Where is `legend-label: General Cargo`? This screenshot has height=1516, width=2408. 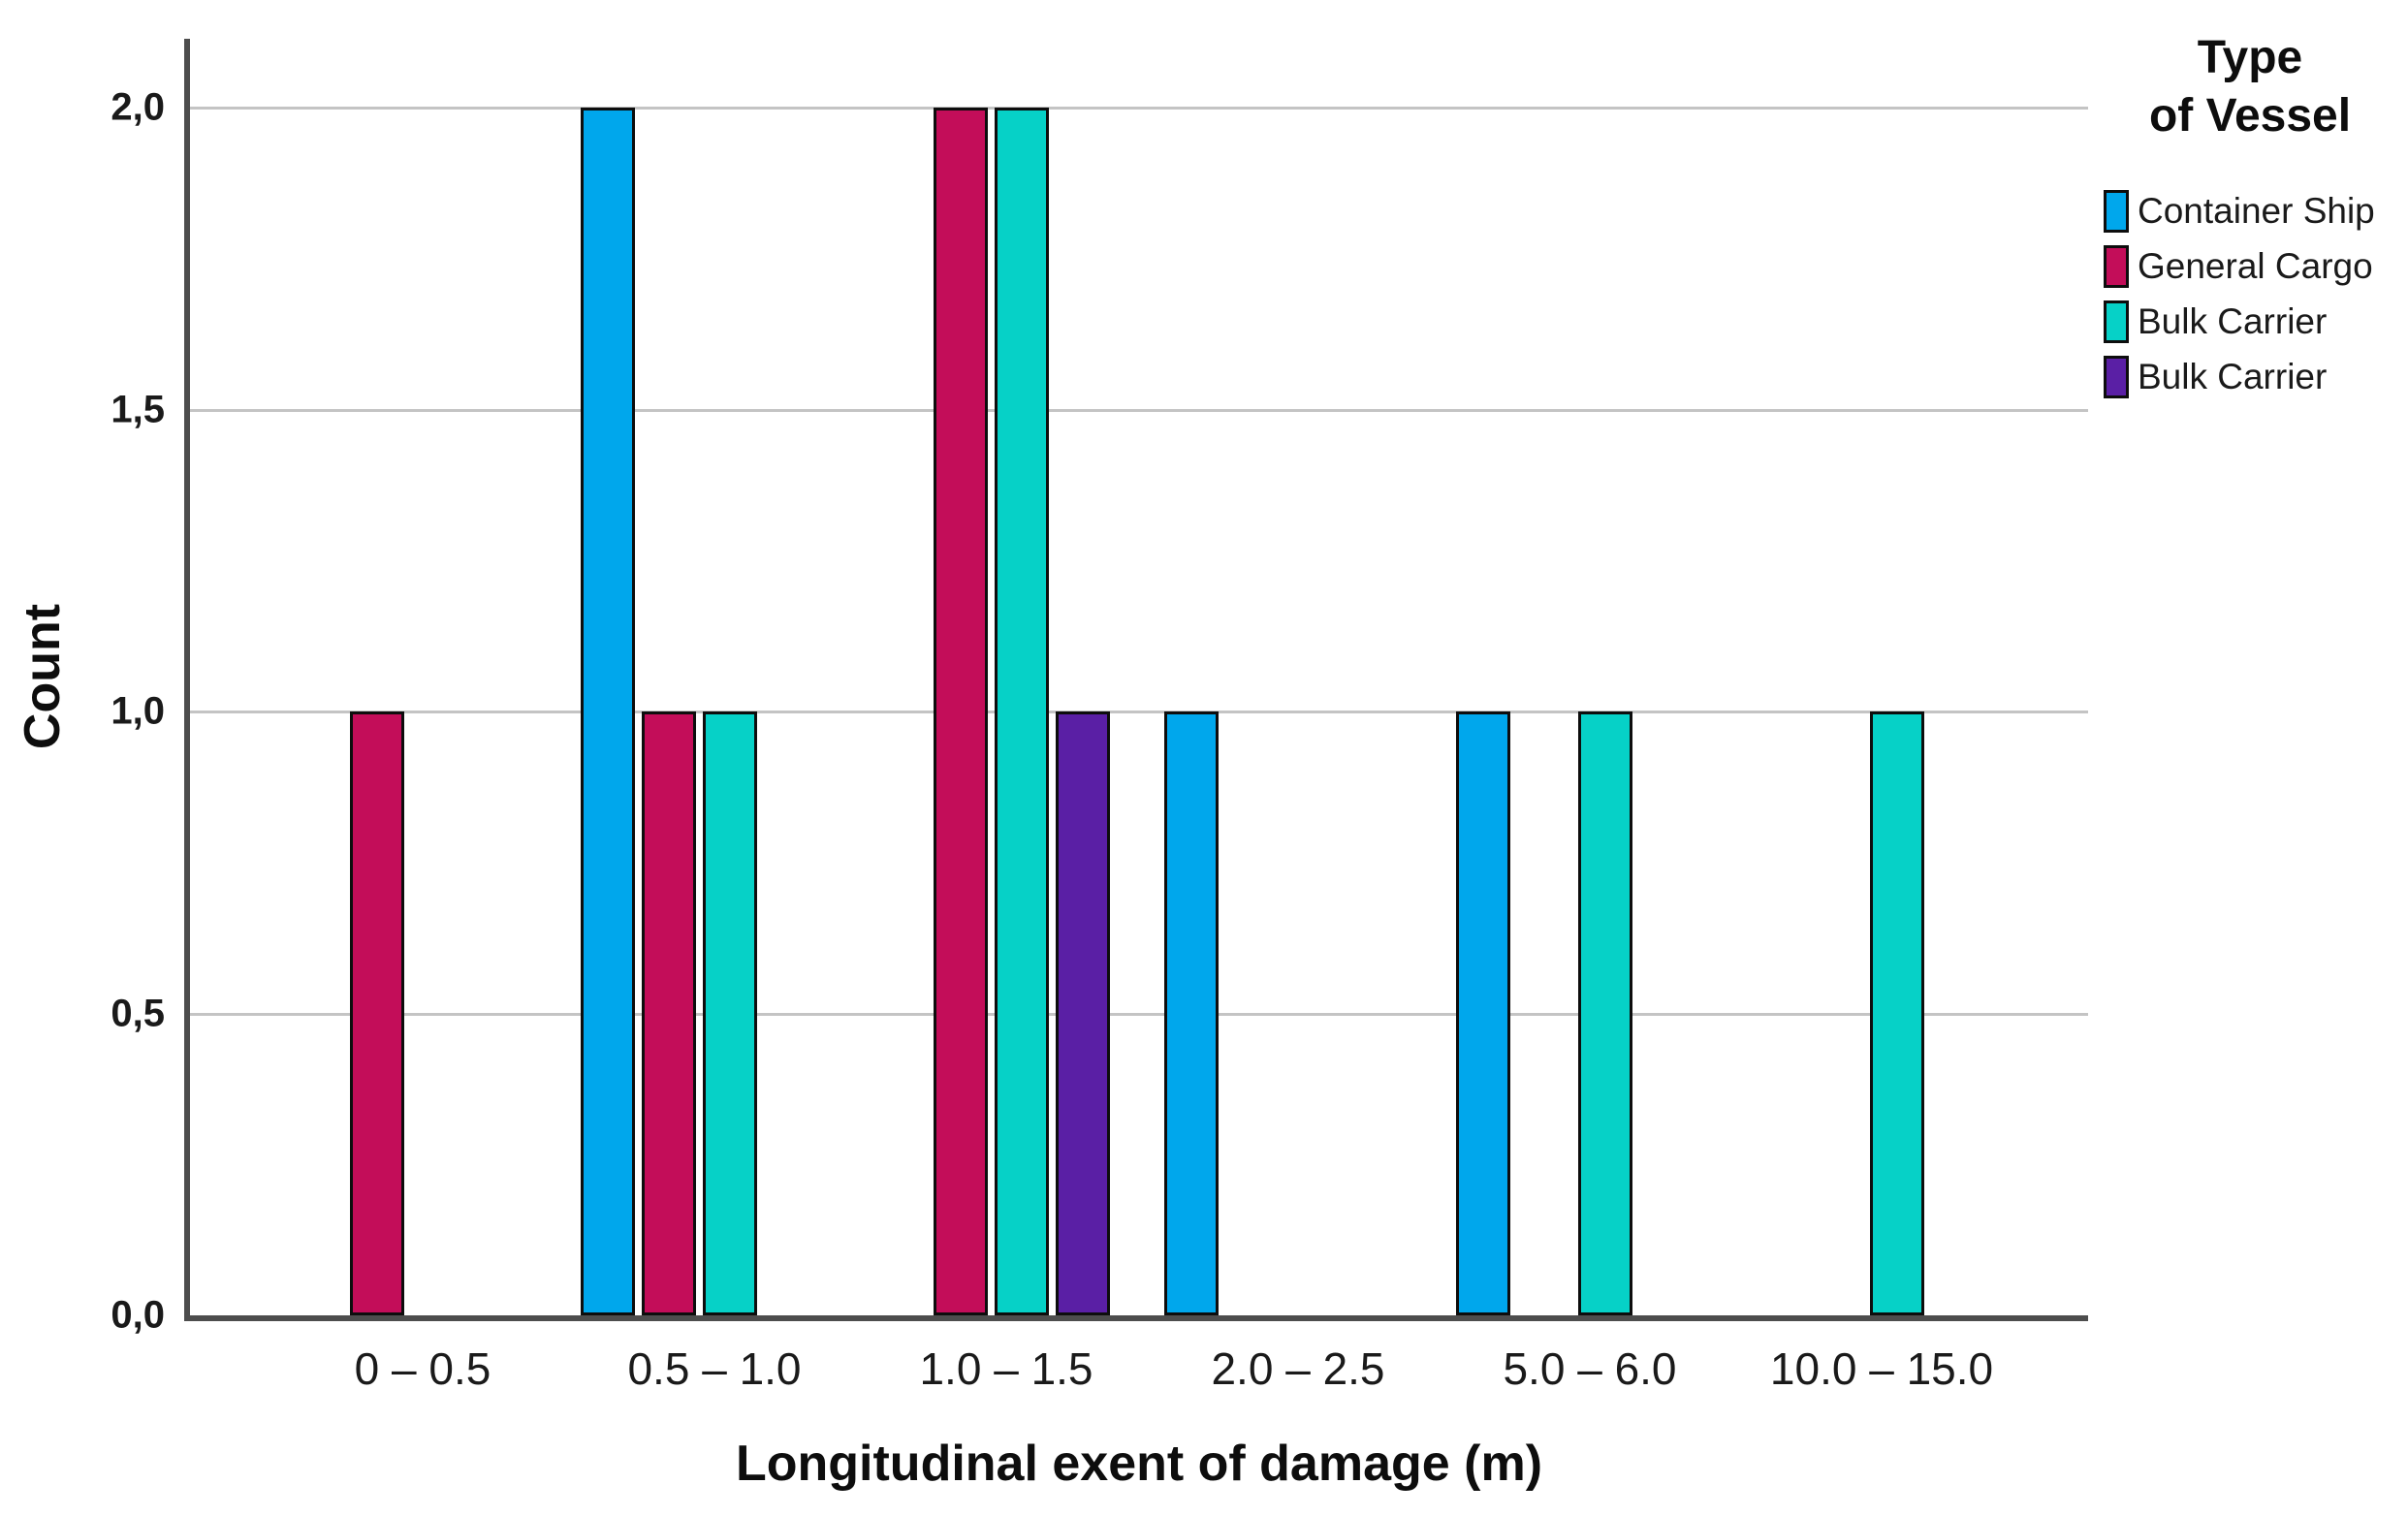
legend-label: General Cargo is located at coordinates (2255, 266).